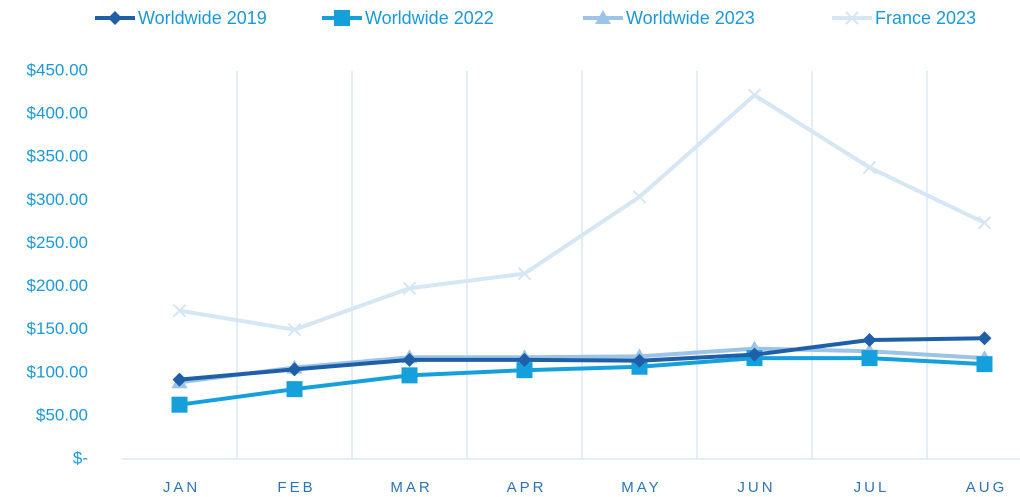 This screenshot has width=1020, height=497. Describe the element at coordinates (57, 113) in the screenshot. I see `y-tick-label: $400.00` at that location.